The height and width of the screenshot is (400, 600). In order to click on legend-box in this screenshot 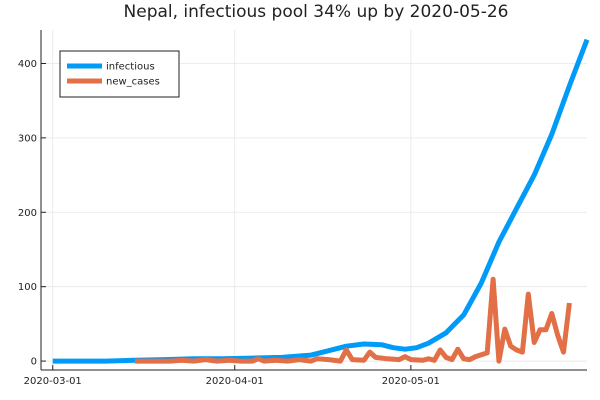, I will do `click(119, 74)`.